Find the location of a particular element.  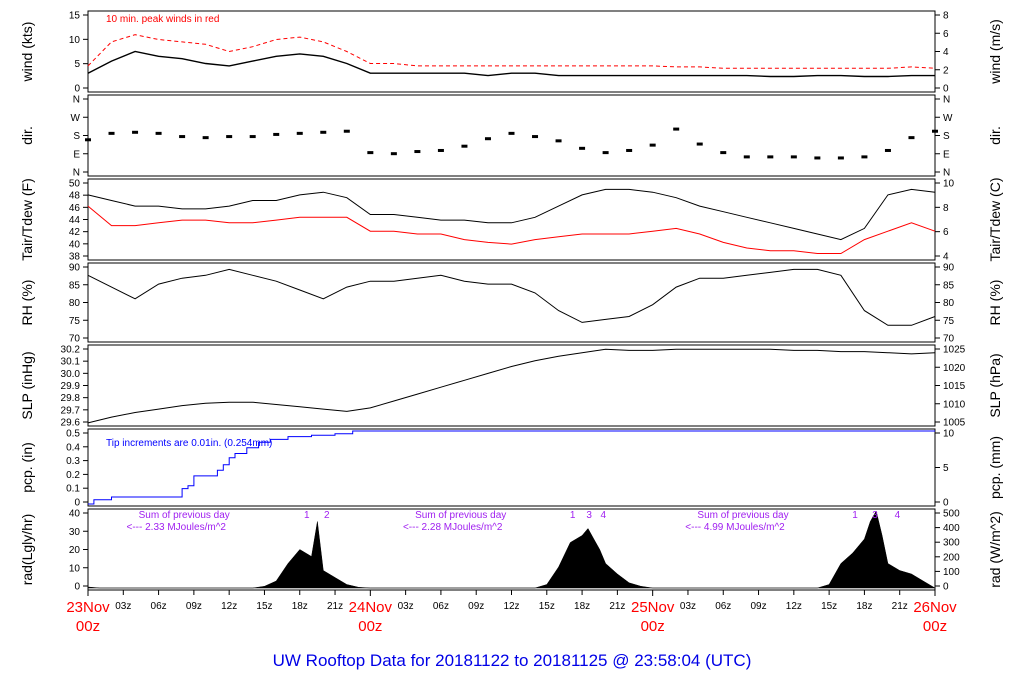

tip-annotation: Tip increments are 0.01in. (0.254mm) is located at coordinates (189, 443).